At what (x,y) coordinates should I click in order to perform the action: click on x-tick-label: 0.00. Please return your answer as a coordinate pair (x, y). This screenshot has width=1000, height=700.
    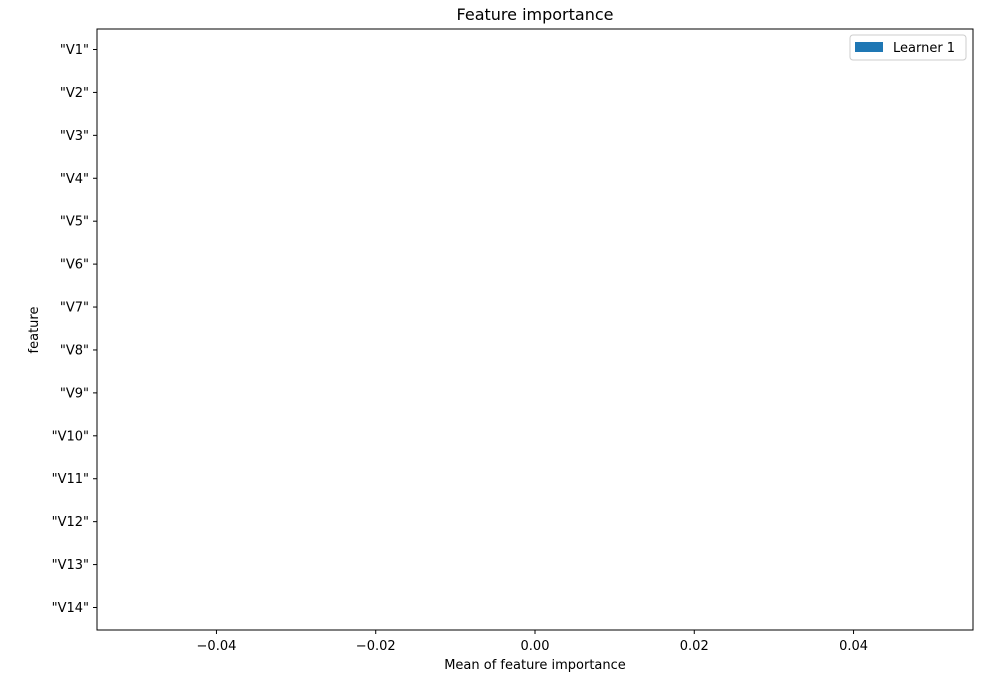
    Looking at the image, I should click on (535, 646).